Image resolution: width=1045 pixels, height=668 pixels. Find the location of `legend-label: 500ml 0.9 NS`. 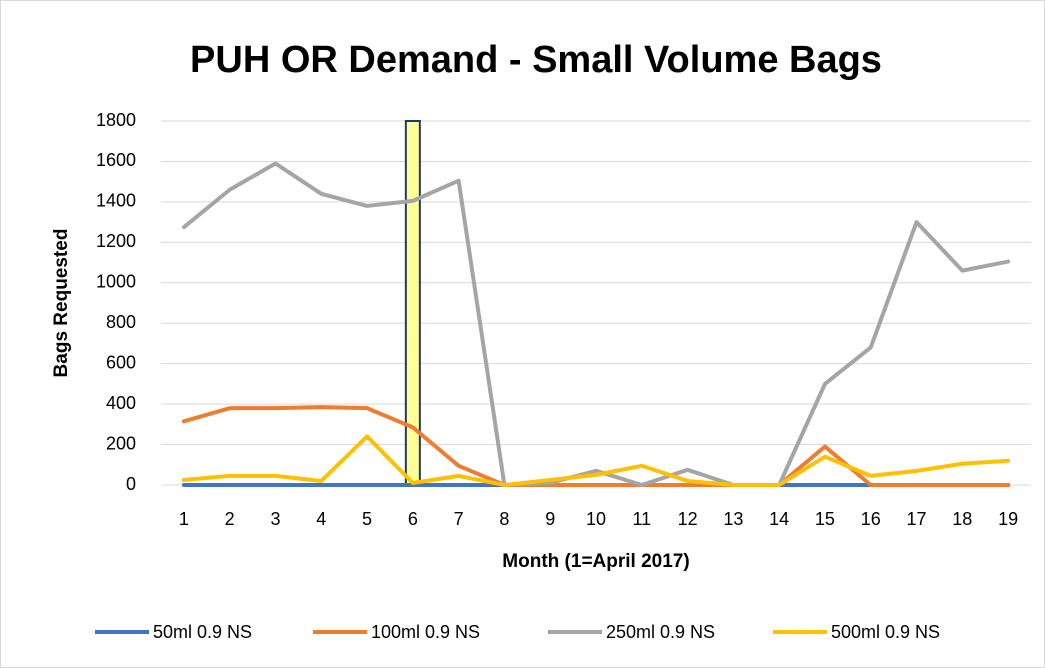

legend-label: 500ml 0.9 NS is located at coordinates (885, 632).